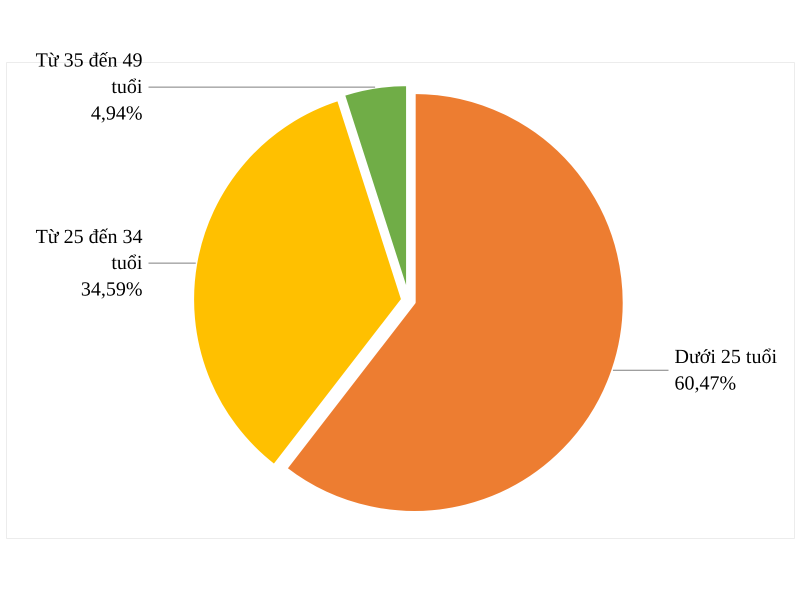 The width and height of the screenshot is (800, 600). I want to click on slice-label: Dưới 25 tuổi, so click(726, 357).